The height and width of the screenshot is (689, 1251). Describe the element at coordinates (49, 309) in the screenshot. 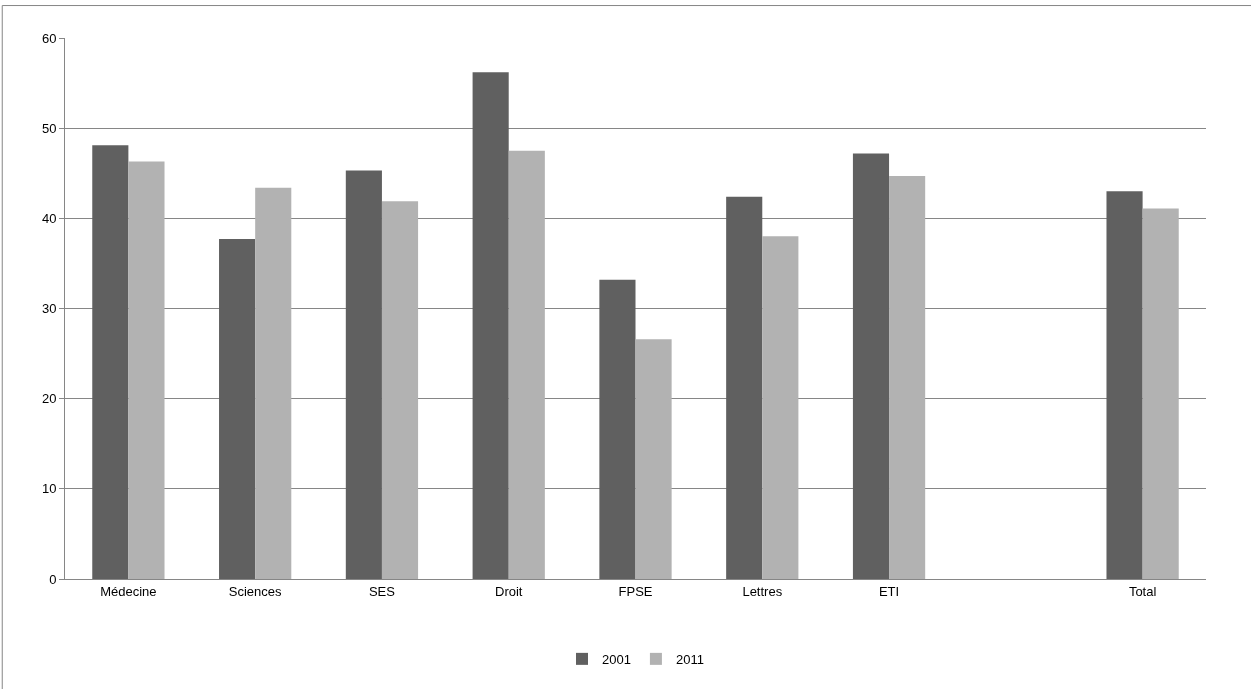

I see `y-tick-label: 30` at that location.